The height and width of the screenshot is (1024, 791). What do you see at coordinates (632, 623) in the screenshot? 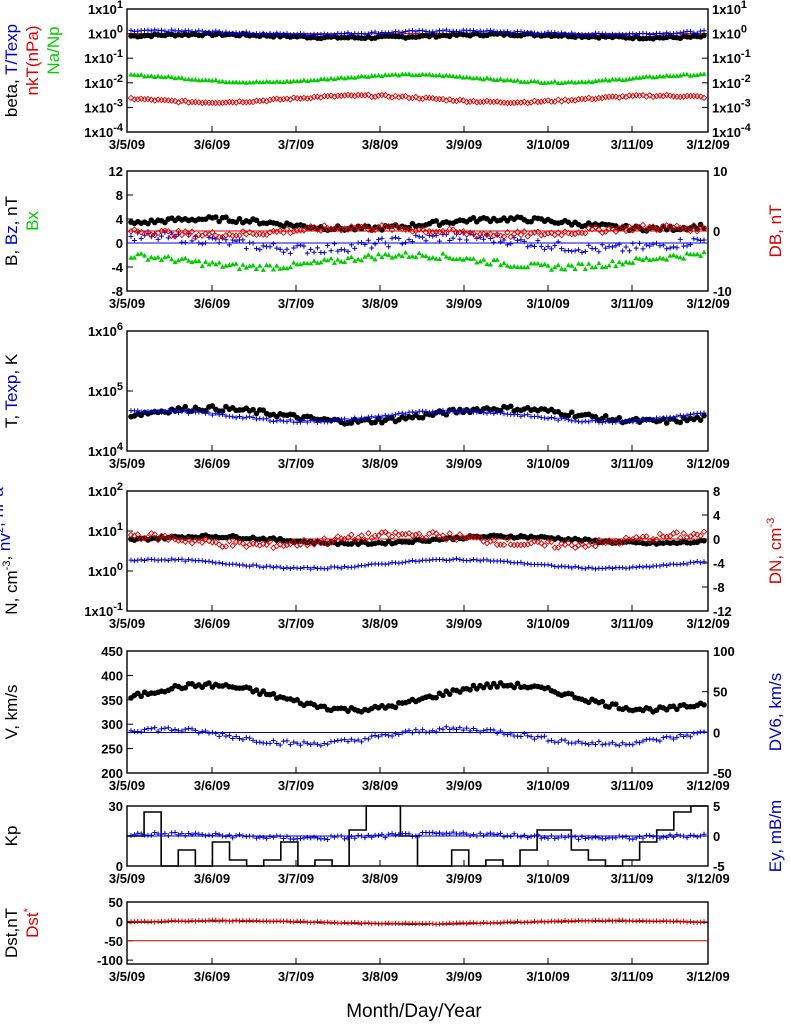
I see `x-tick-label: 3/11/09` at bounding box center [632, 623].